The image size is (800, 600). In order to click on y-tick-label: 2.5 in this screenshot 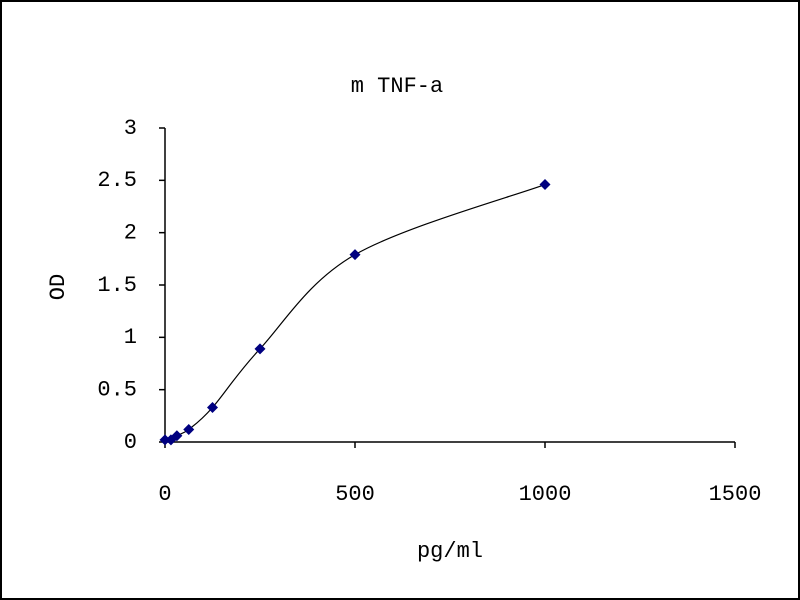, I will do `click(117, 180)`.